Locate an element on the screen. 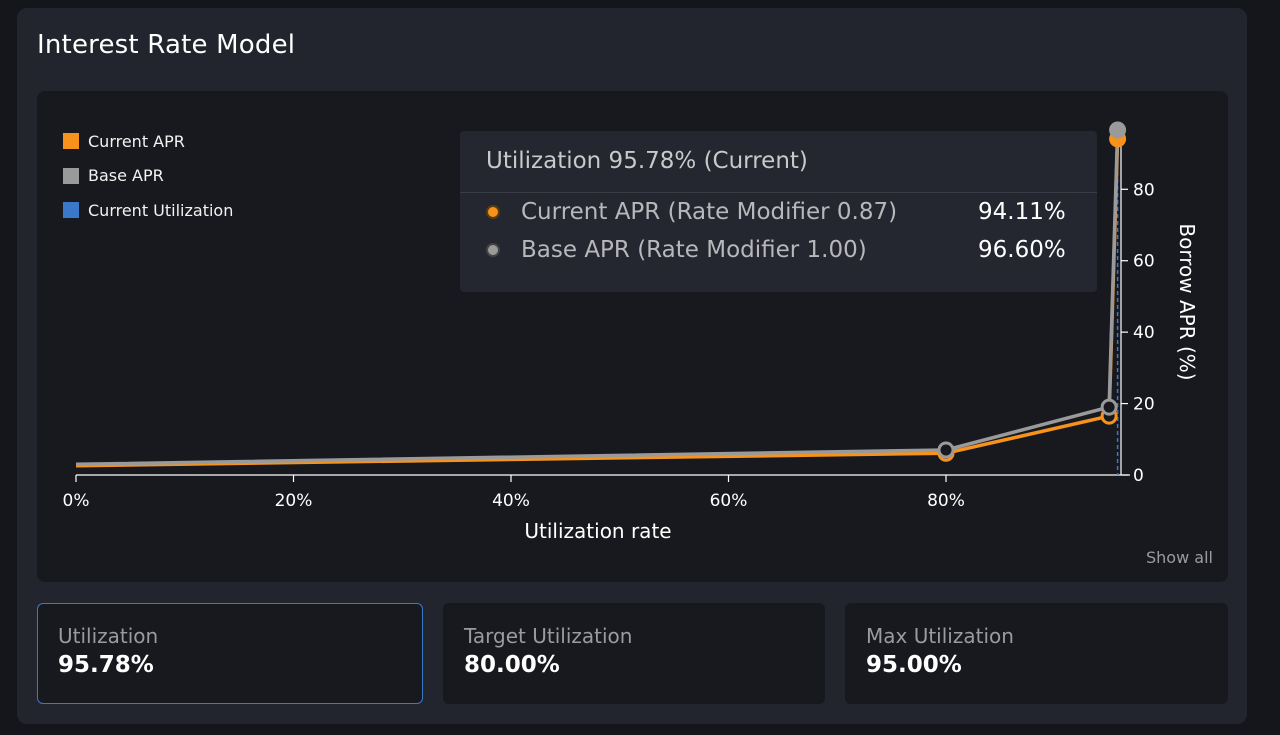 The image size is (1280, 735). page-title: Interest Rate Model is located at coordinates (166, 45).